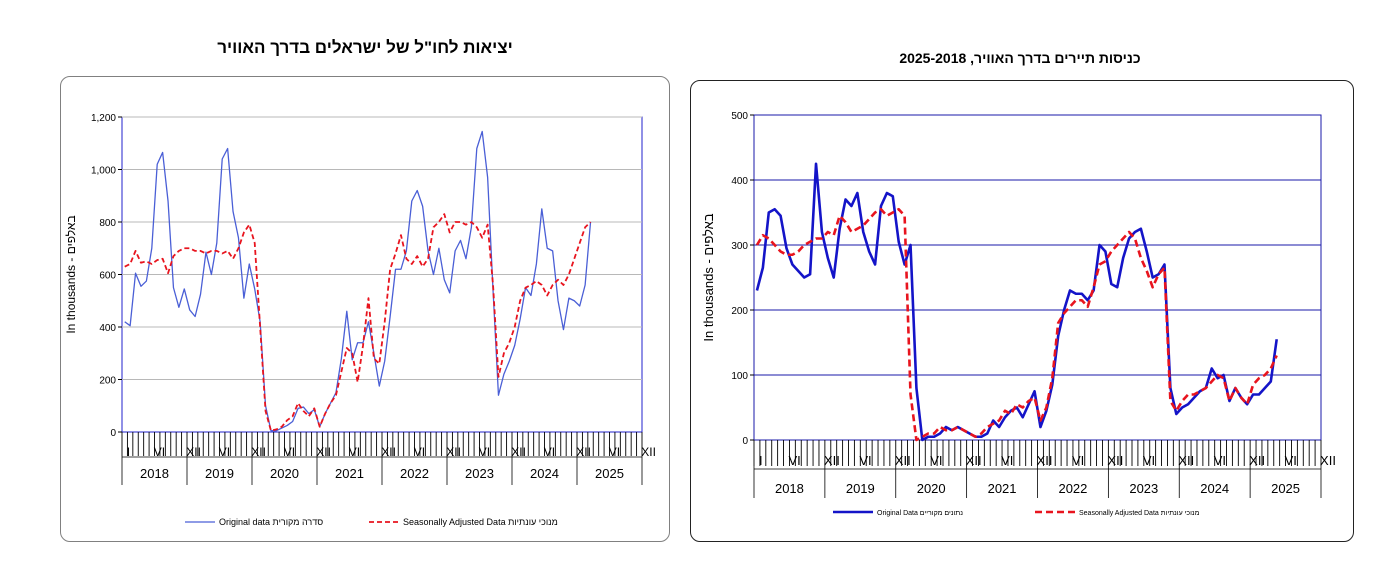 The width and height of the screenshot is (1389, 561). What do you see at coordinates (414, 473) in the screenshot?
I see `left-year-label: 2022` at bounding box center [414, 473].